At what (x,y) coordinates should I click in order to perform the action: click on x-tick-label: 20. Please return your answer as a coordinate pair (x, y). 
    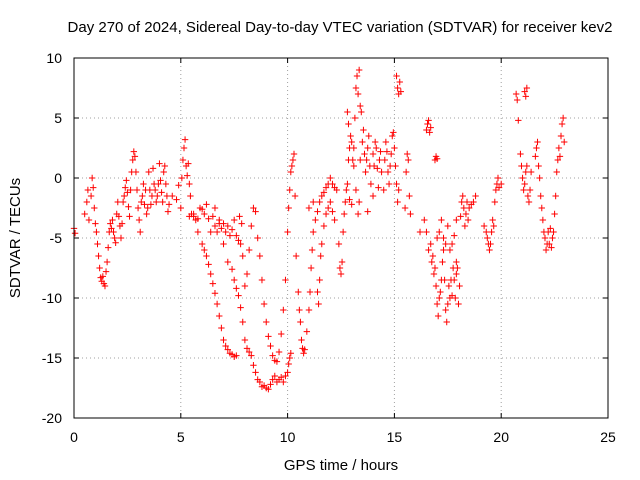
    Looking at the image, I should click on (501, 437).